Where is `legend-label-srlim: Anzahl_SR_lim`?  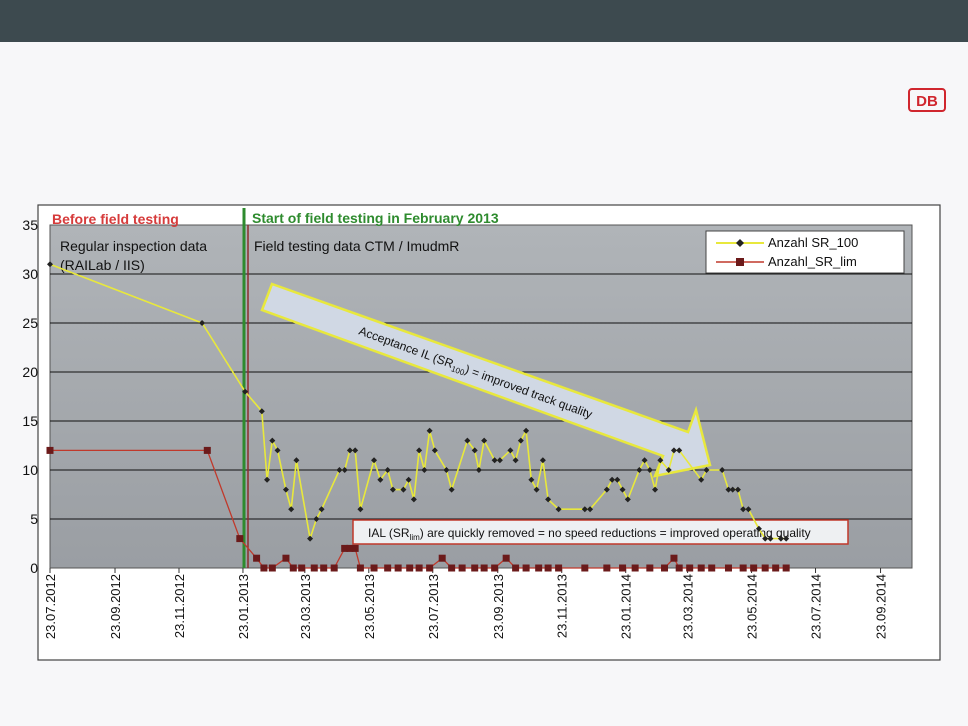 legend-label-srlim: Anzahl_SR_lim is located at coordinates (812, 261).